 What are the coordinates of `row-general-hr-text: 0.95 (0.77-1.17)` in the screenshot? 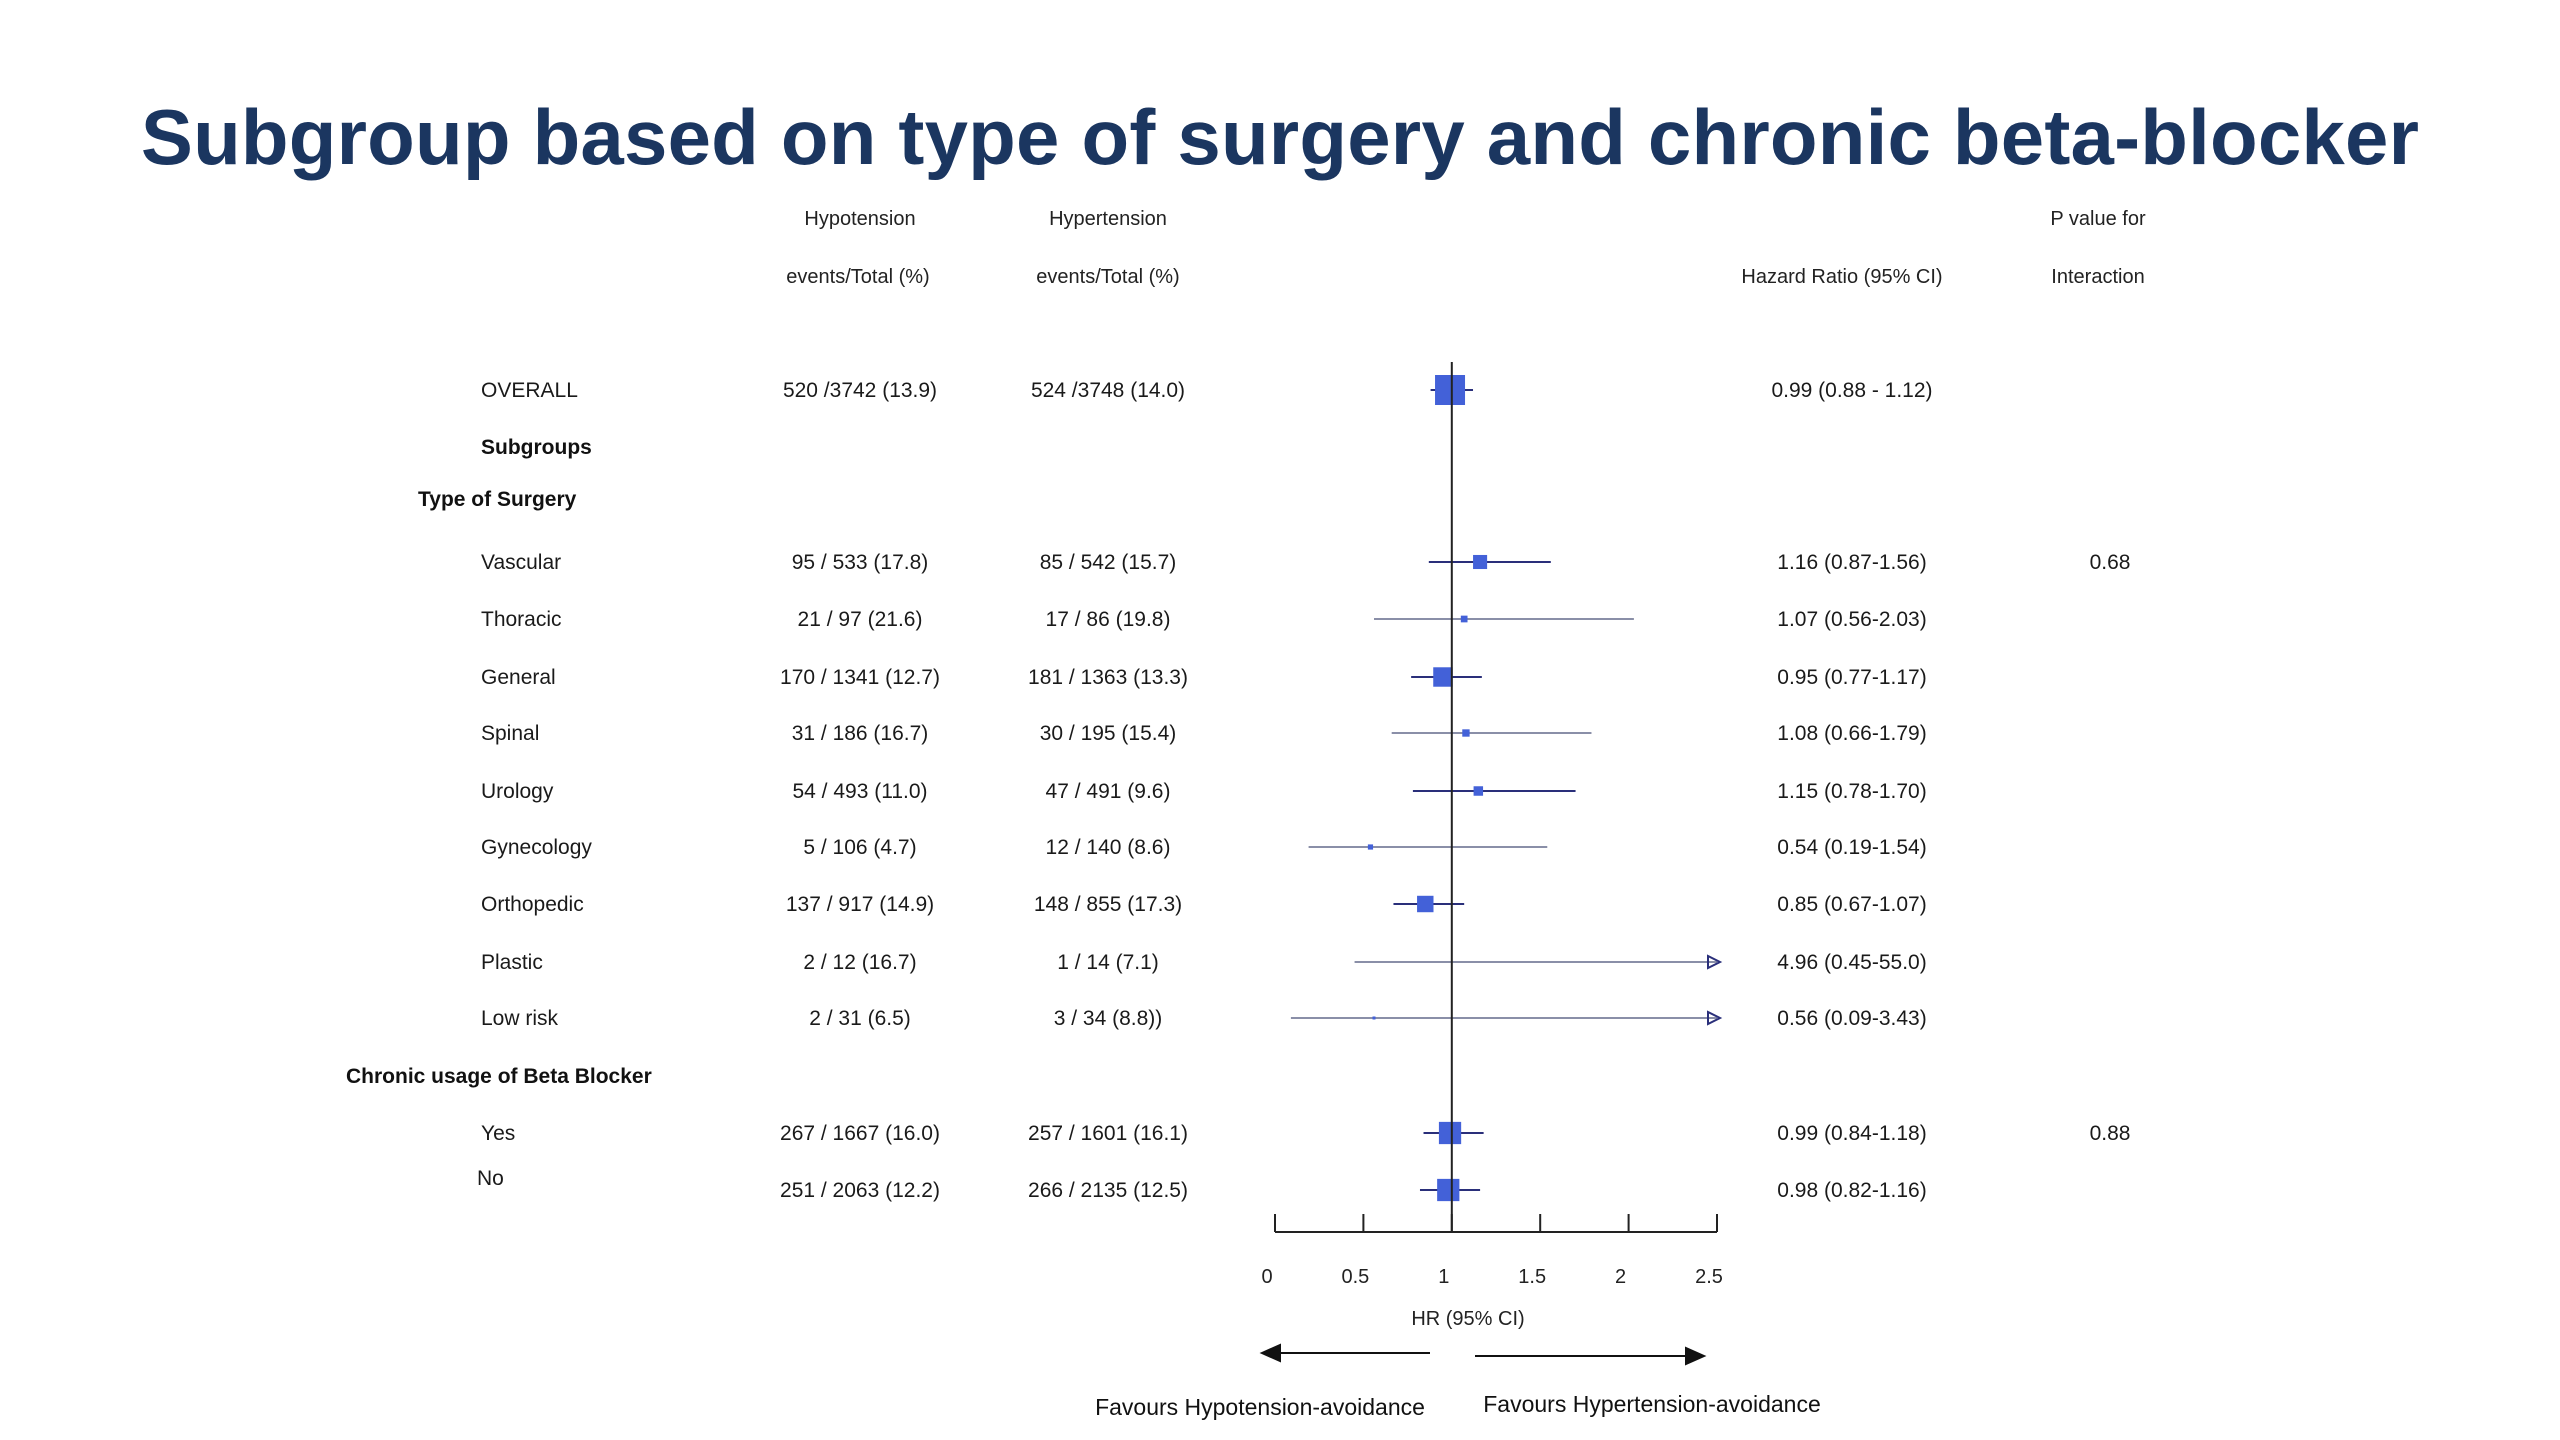 It's located at (1851, 677).